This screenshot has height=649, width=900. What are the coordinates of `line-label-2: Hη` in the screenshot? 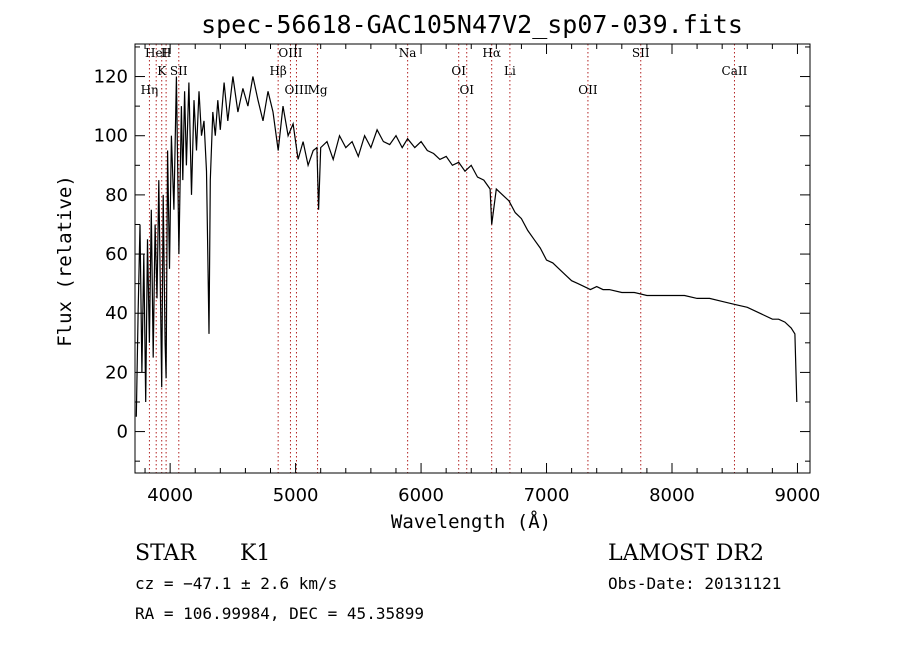 It's located at (150, 90).